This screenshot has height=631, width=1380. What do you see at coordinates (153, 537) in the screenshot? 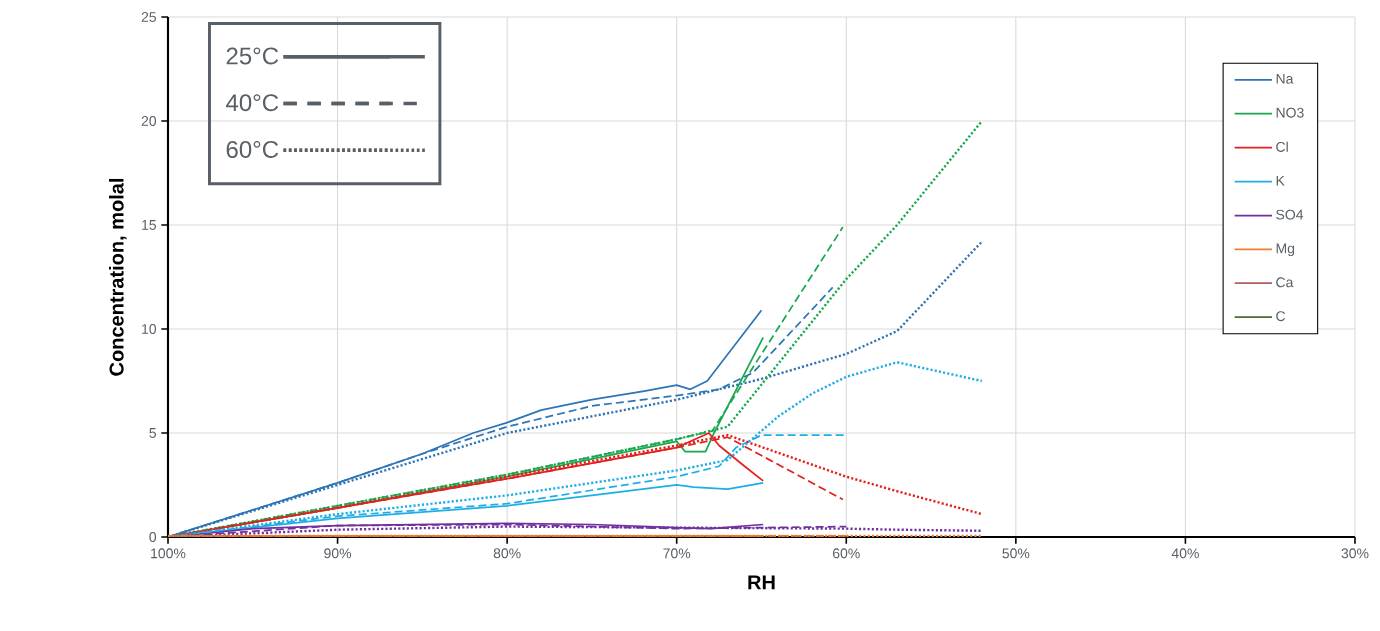
I see `y-tick-label: 0` at bounding box center [153, 537].